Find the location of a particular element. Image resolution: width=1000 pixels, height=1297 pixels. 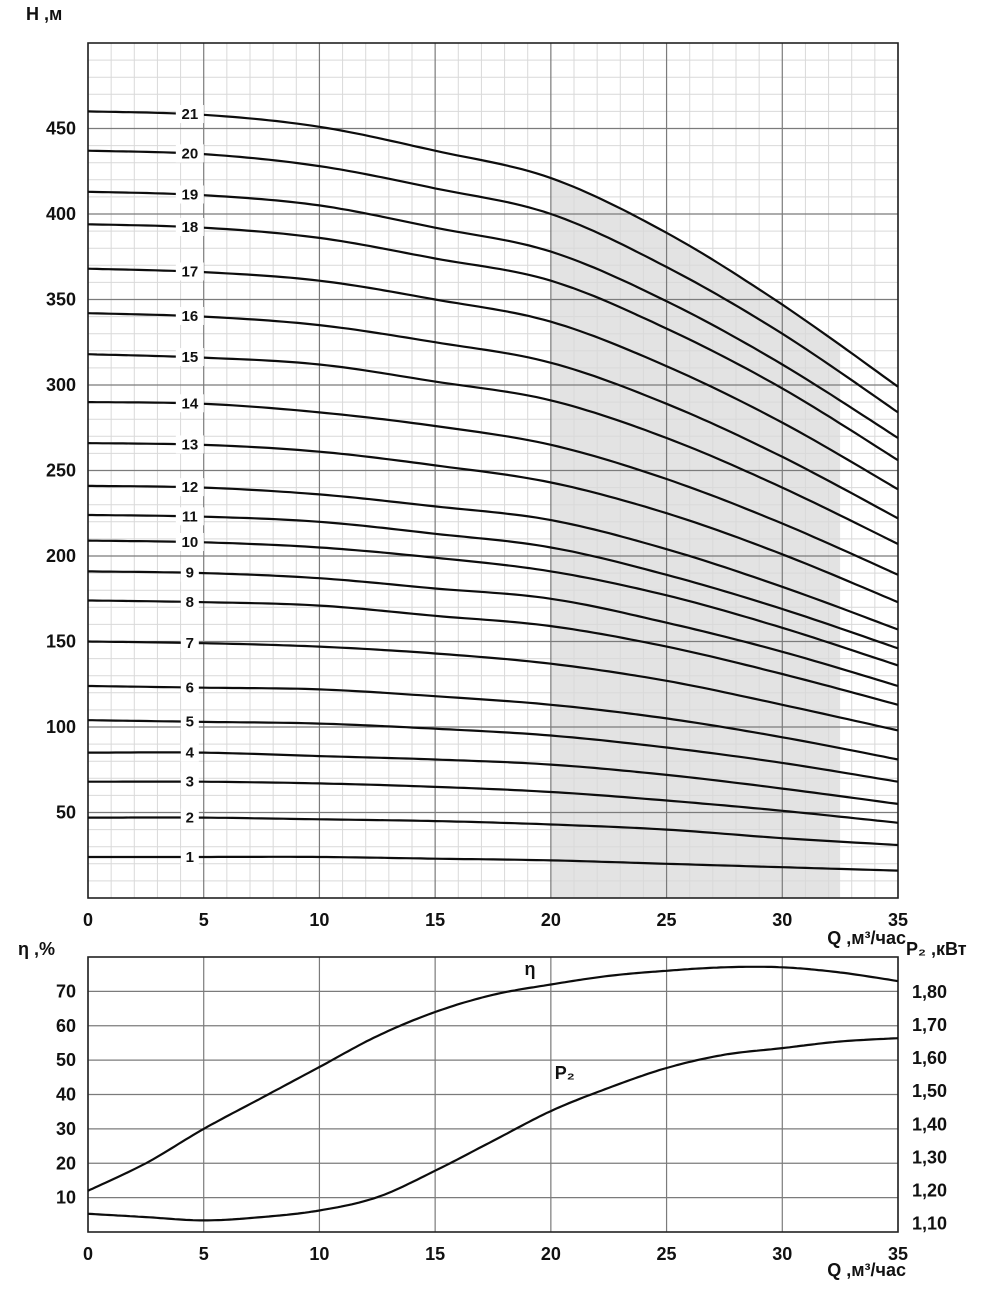

chart-text: 1,40 is located at coordinates (929, 1124).